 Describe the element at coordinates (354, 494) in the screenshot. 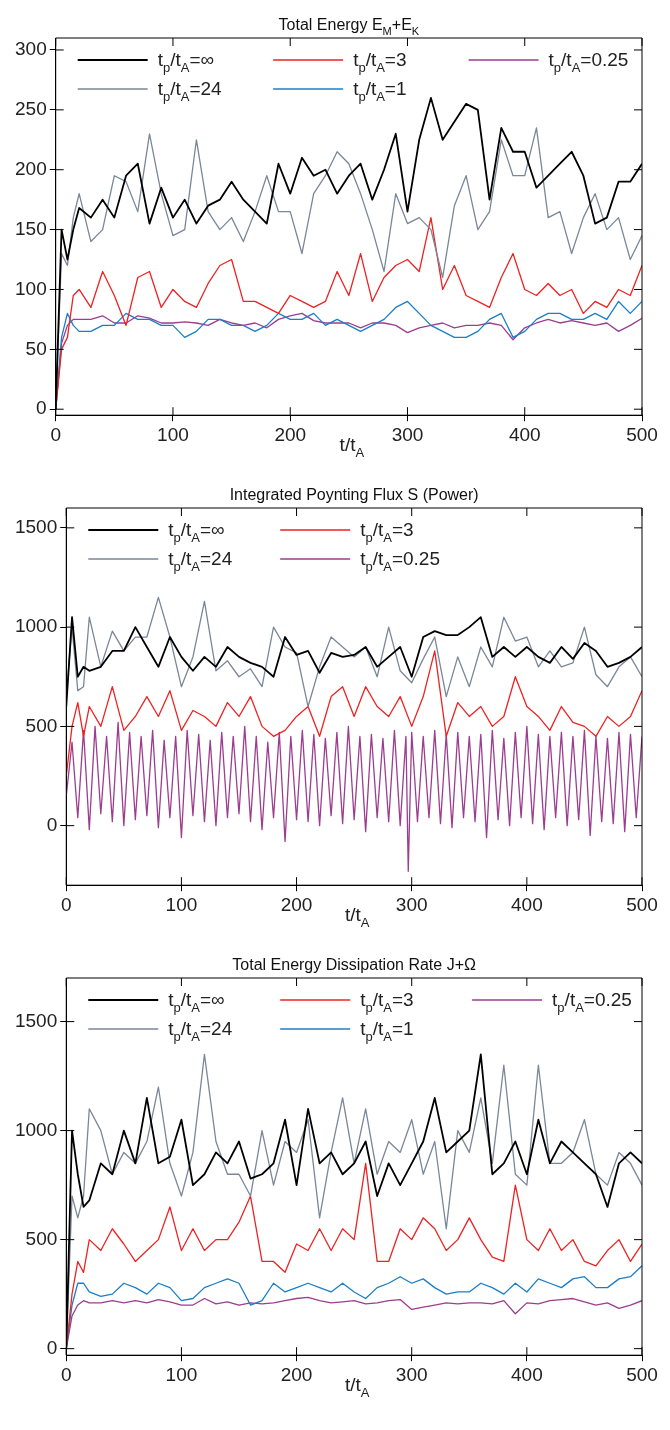

I see `chart-title: Integrated Poynting Flux S (Power)` at that location.